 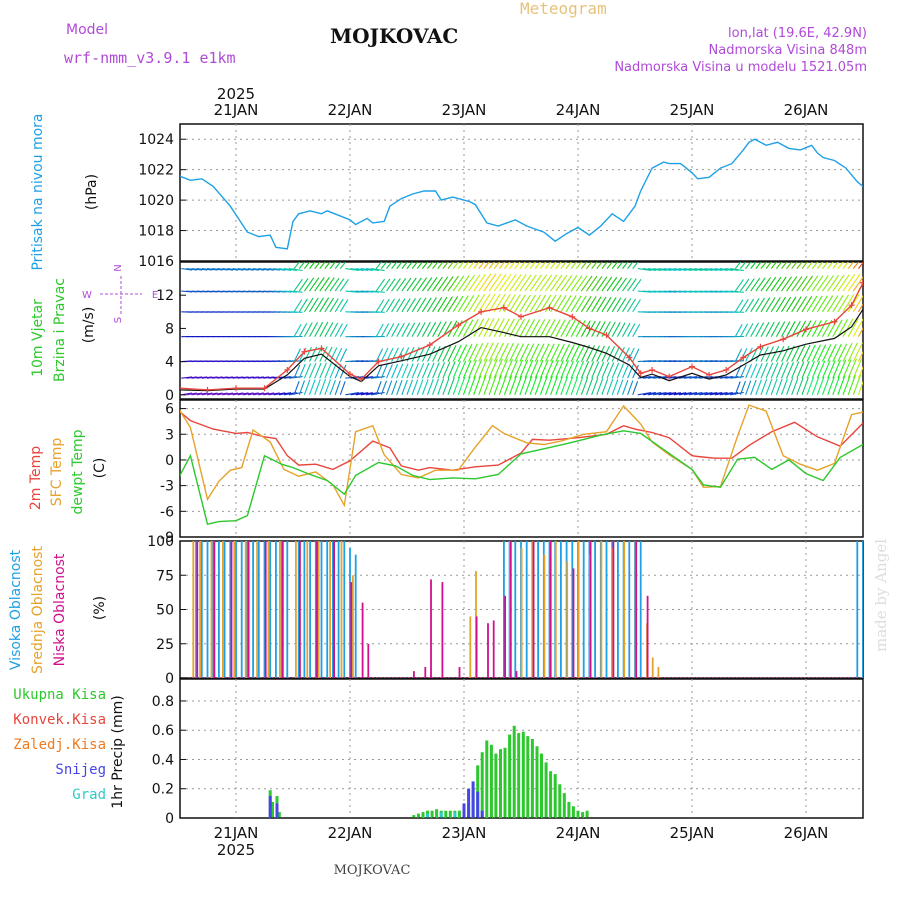 What do you see at coordinates (257, 609) in the screenshot?
I see `bar-srednja-oblacnost` at bounding box center [257, 609].